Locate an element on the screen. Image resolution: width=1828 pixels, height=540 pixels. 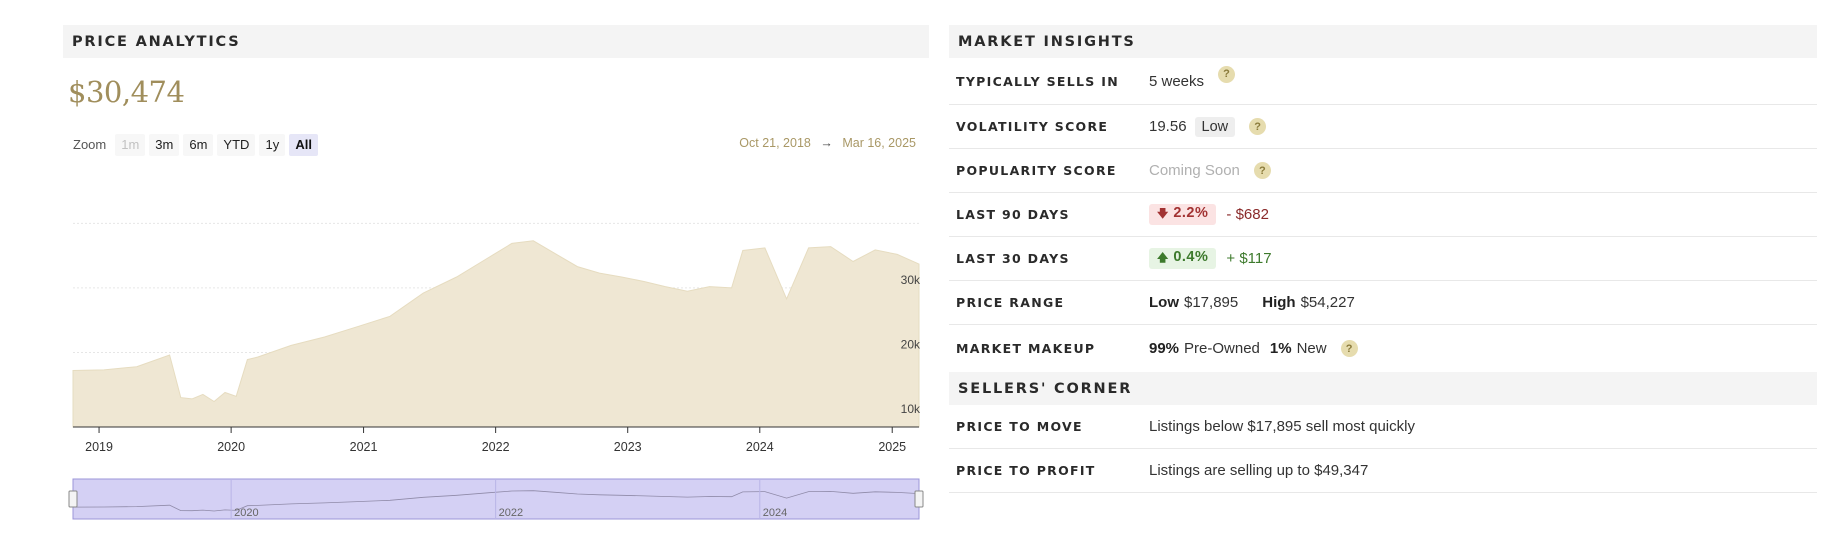
insight-row-market-makeup: MARKET MAKEUP 99% Pre-Owned 1% New ? is located at coordinates (1383, 348).